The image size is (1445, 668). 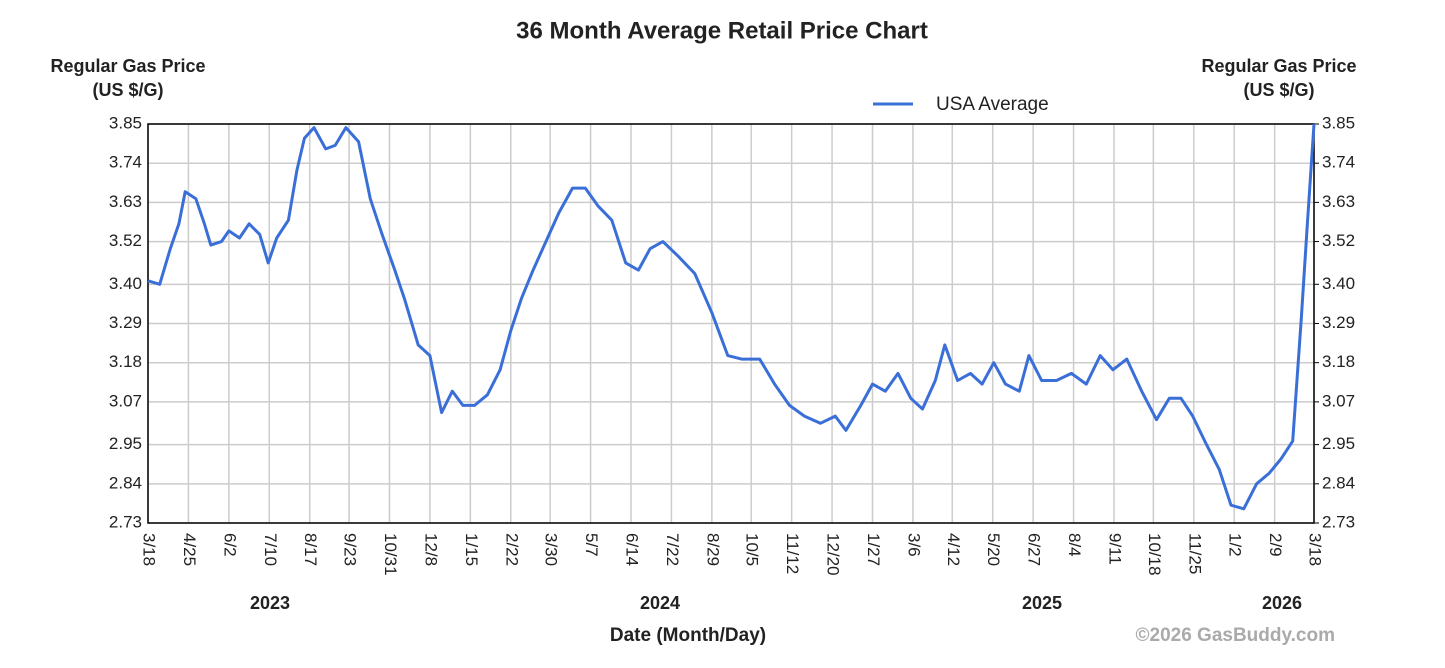 What do you see at coordinates (1115, 549) in the screenshot?
I see `x-tick-label: 9/11` at bounding box center [1115, 549].